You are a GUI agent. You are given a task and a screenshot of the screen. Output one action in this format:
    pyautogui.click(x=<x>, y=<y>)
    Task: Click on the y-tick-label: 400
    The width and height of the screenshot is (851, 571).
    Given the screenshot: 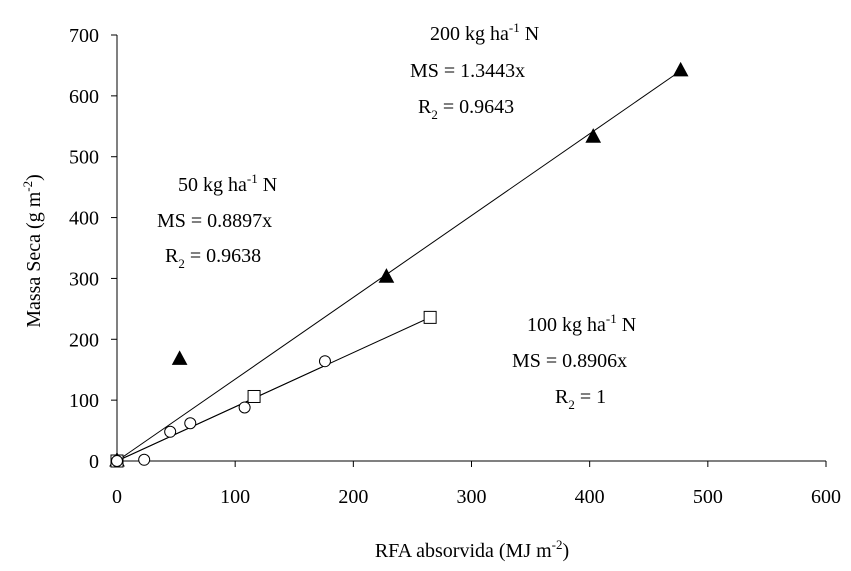 What is the action you would take?
    pyautogui.click(x=84, y=219)
    